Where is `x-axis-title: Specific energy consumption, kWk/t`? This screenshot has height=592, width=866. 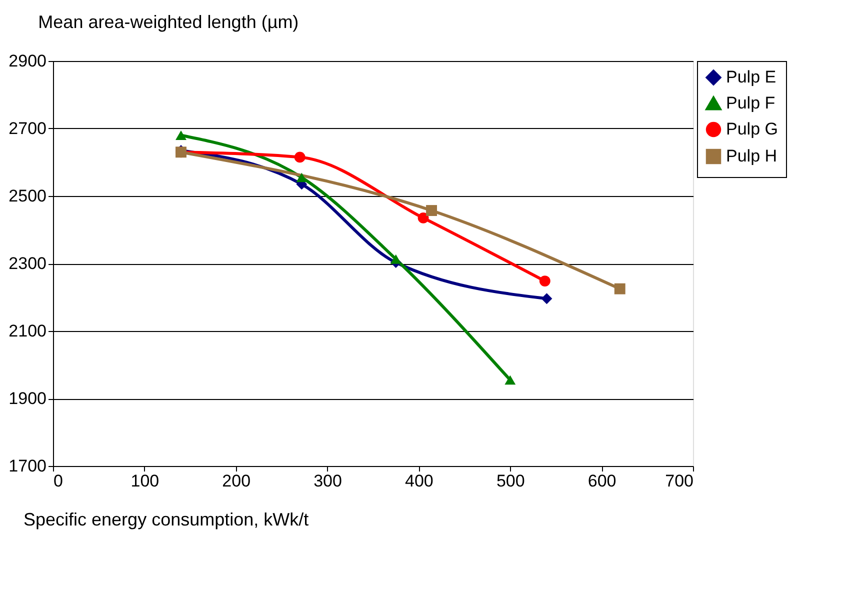
x-axis-title: Specific energy consumption, kWk/t is located at coordinates (166, 520).